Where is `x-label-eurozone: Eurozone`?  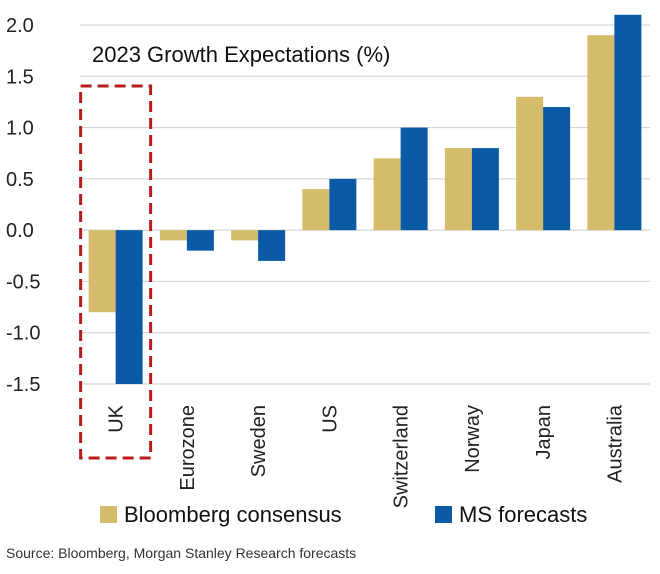 x-label-eurozone: Eurozone is located at coordinates (188, 448).